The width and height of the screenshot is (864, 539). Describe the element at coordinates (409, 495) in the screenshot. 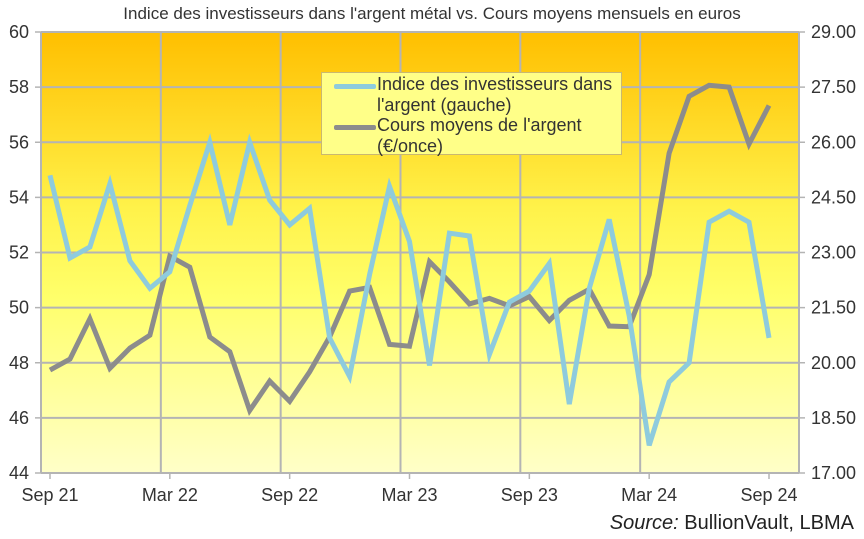

I see `x-tick-label: Mar 23` at that location.